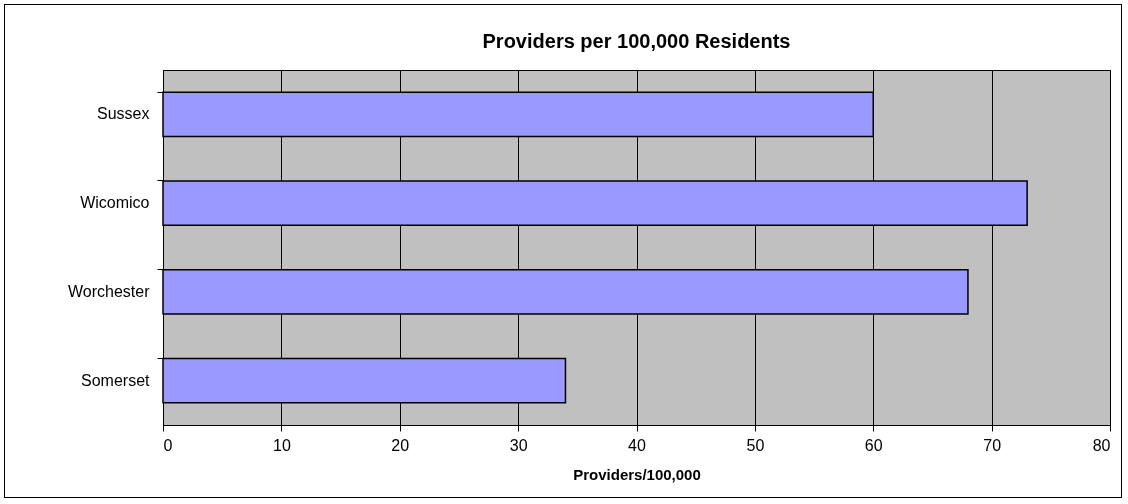  Describe the element at coordinates (168, 445) in the screenshot. I see `x-tick-label: 0` at that location.